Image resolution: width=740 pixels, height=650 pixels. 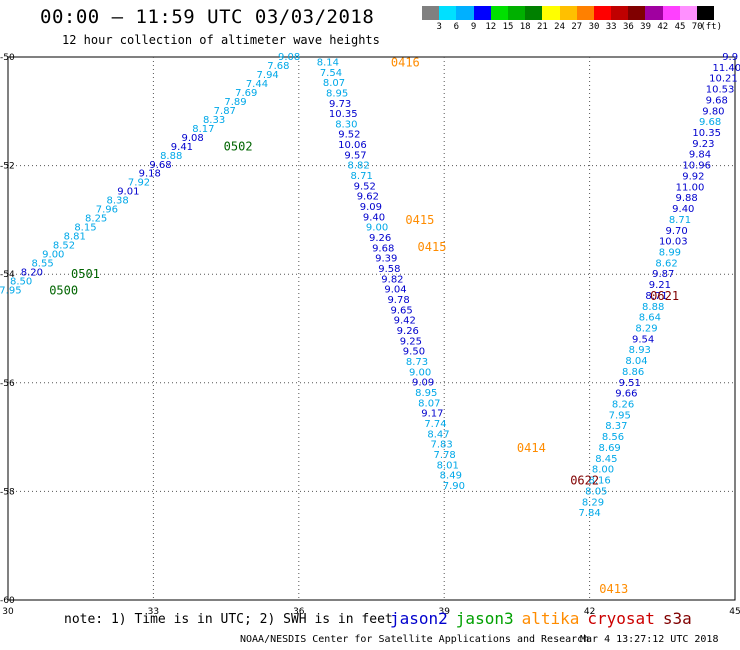 What do you see at coordinates (419, 220) in the screenshot?
I see `pass-time-label: 0415` at bounding box center [419, 220].